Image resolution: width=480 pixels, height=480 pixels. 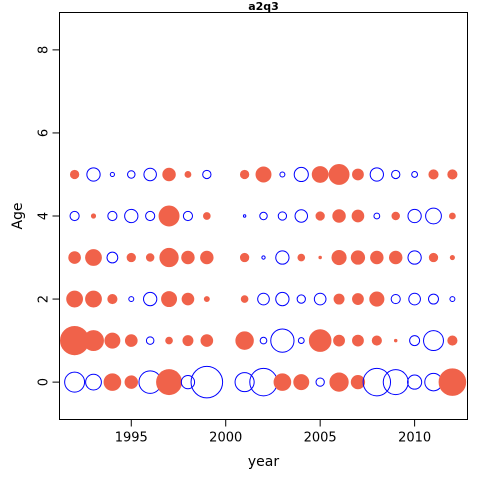 What do you see at coordinates (263, 6) in the screenshot?
I see `chart-title: a2q3` at bounding box center [263, 6].